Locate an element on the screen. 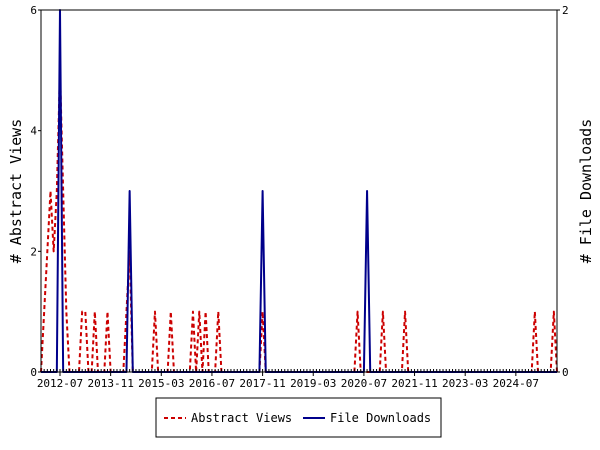 The width and height of the screenshot is (600, 450). left-tick-label: 6 is located at coordinates (33, 10).